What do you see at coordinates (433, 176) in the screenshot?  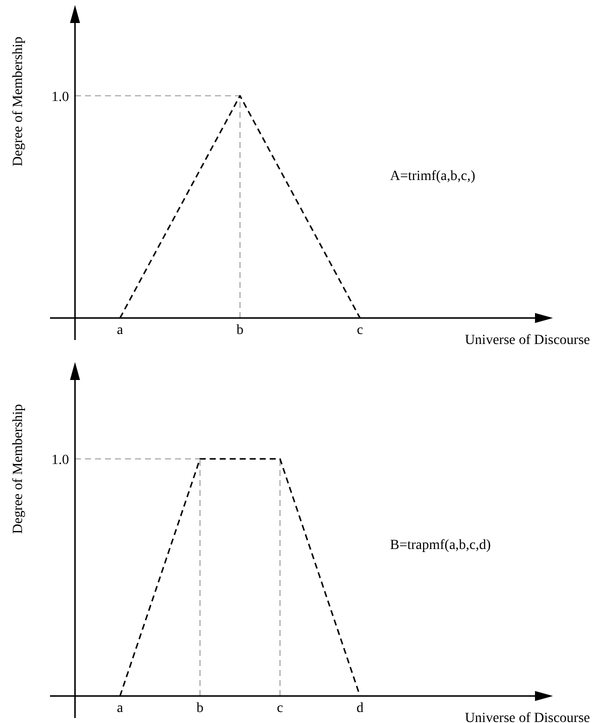 I see `annotation: A=trimf(a,b,c,)` at bounding box center [433, 176].